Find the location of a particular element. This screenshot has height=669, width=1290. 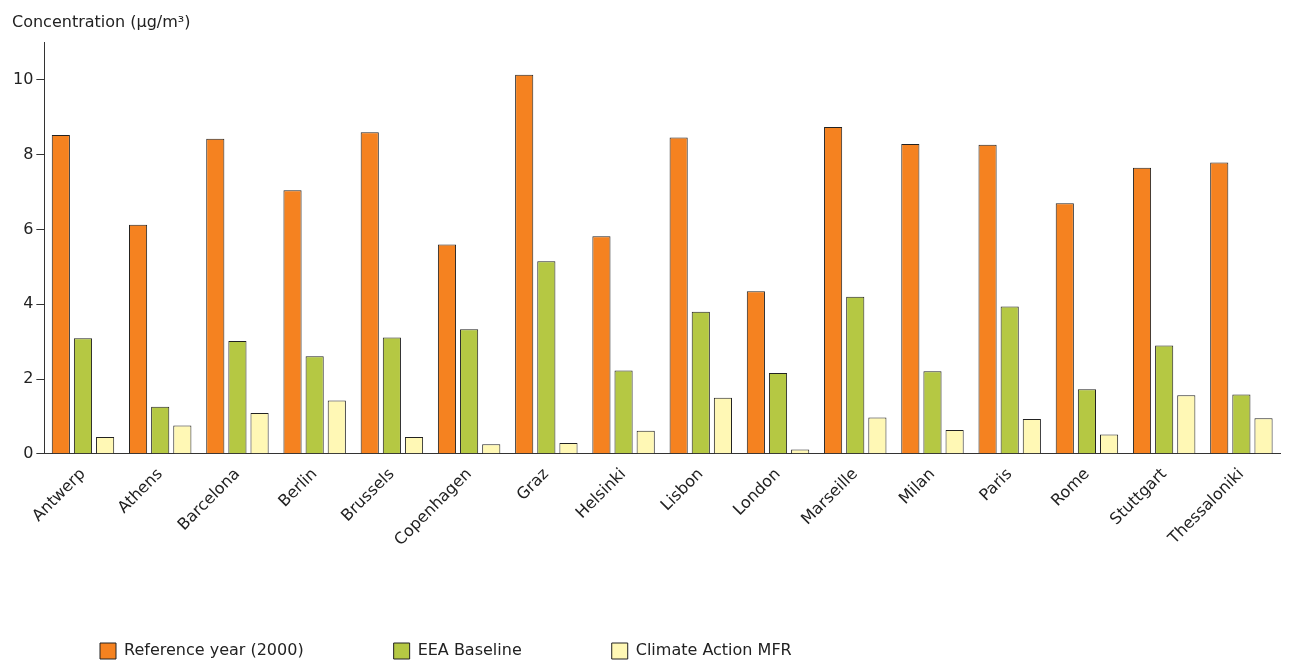

legend-label: EEA Baseline is located at coordinates (469, 650).